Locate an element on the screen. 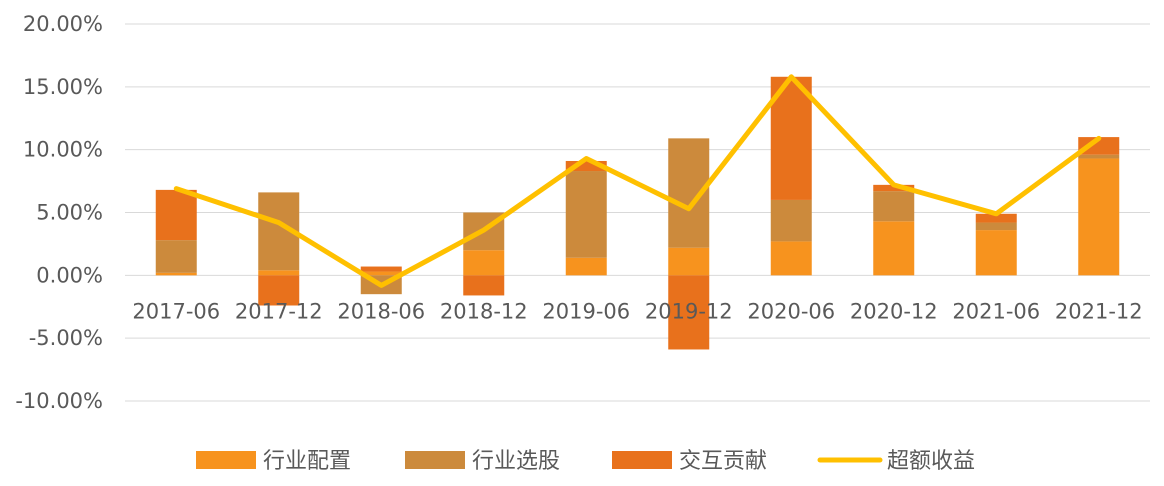 The height and width of the screenshot is (486, 1164). x-tick-label: 2017-12 is located at coordinates (279, 311).